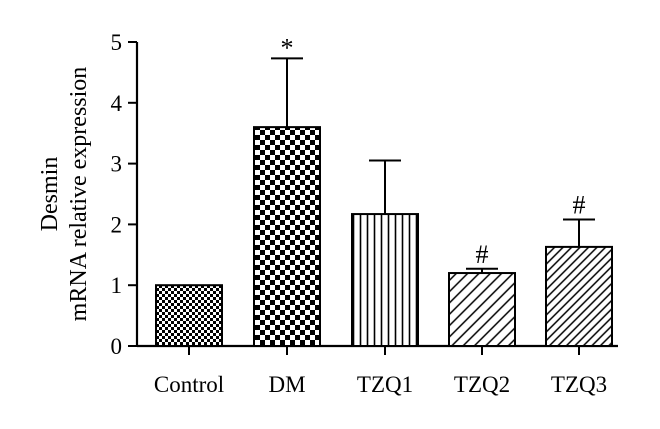 This screenshot has height=429, width=660. I want to click on category-labels: Control DM TZQ1 TZQ2 TZQ3, so click(380, 384).